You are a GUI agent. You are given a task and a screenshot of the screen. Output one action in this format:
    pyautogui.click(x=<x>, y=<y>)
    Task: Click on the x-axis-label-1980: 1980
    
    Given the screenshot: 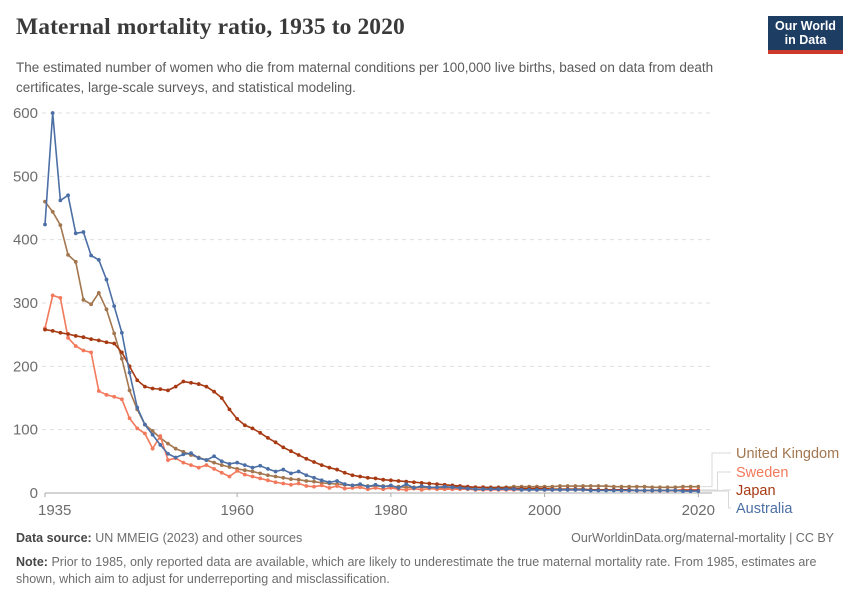 What is the action you would take?
    pyautogui.click(x=390, y=510)
    